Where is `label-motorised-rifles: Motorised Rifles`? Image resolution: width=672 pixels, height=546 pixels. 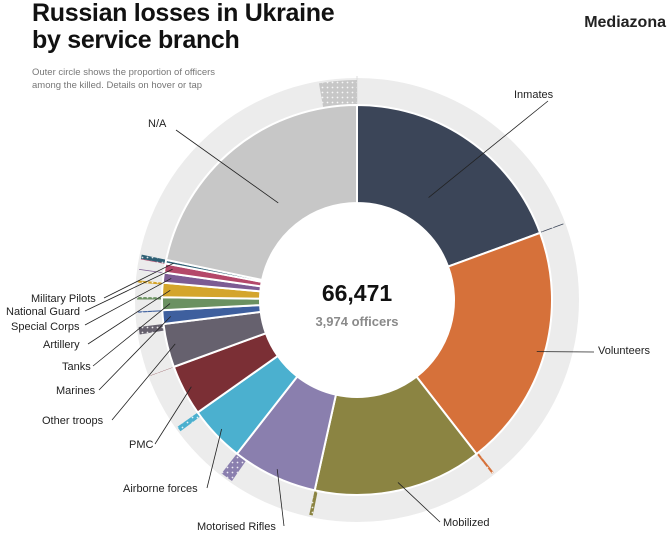
label-motorised-rifles: Motorised Rifles is located at coordinates (236, 527).